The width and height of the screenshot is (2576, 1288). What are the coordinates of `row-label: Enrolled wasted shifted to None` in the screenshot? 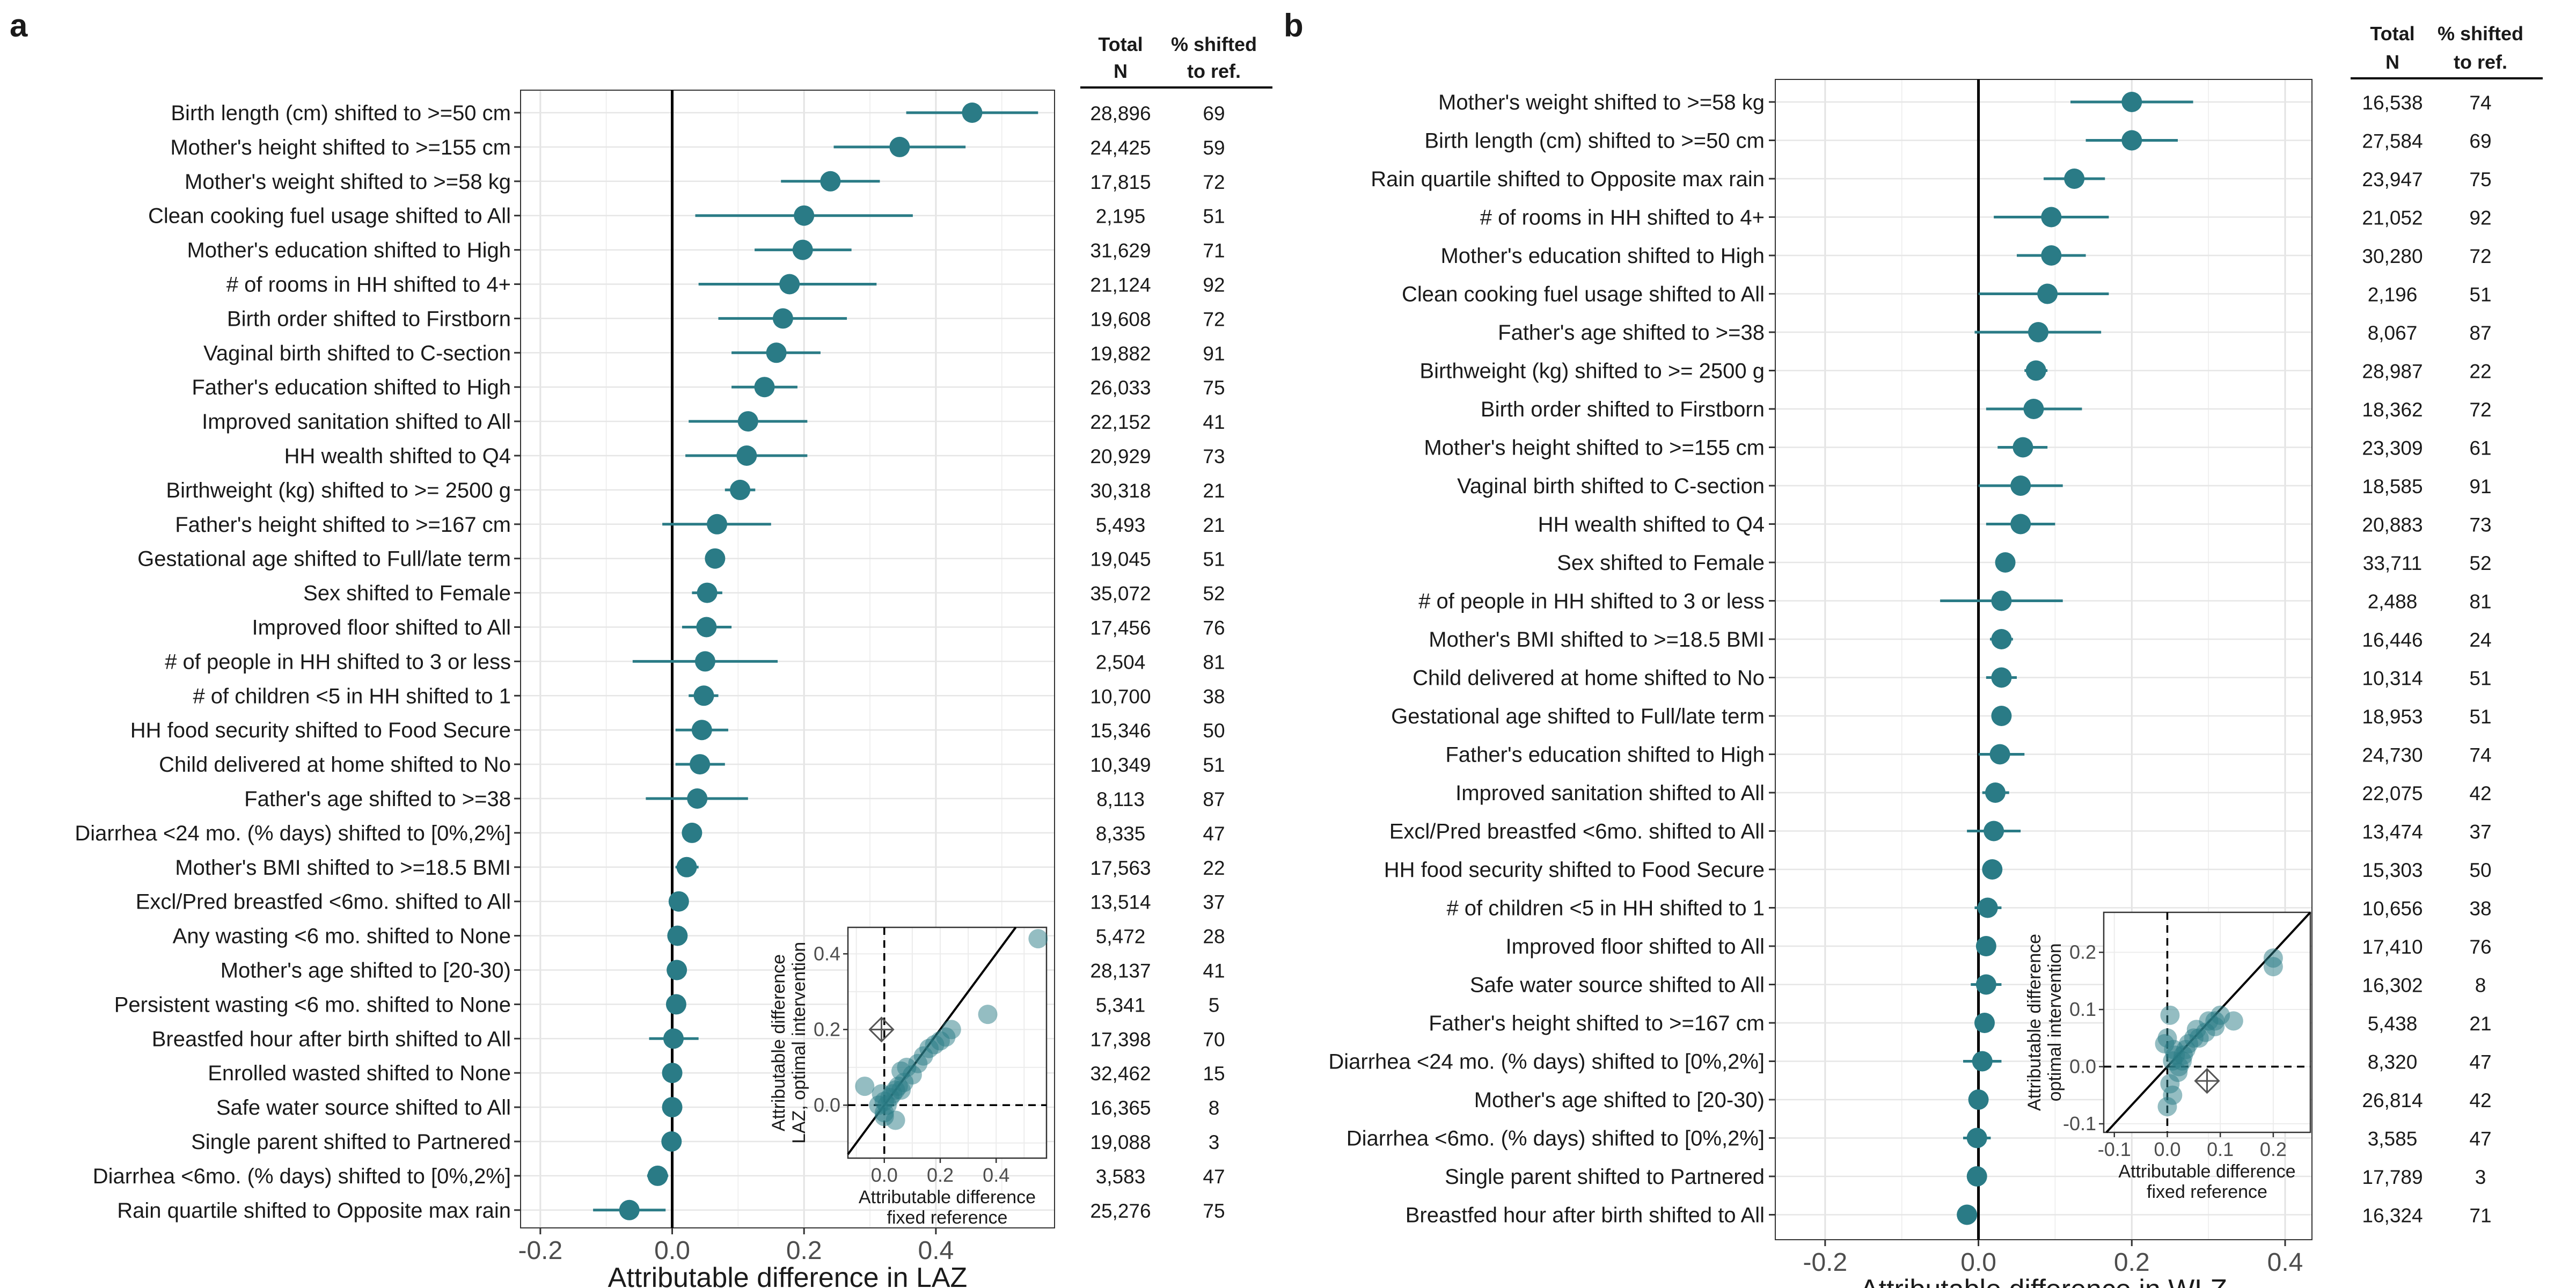 It's located at (359, 1073).